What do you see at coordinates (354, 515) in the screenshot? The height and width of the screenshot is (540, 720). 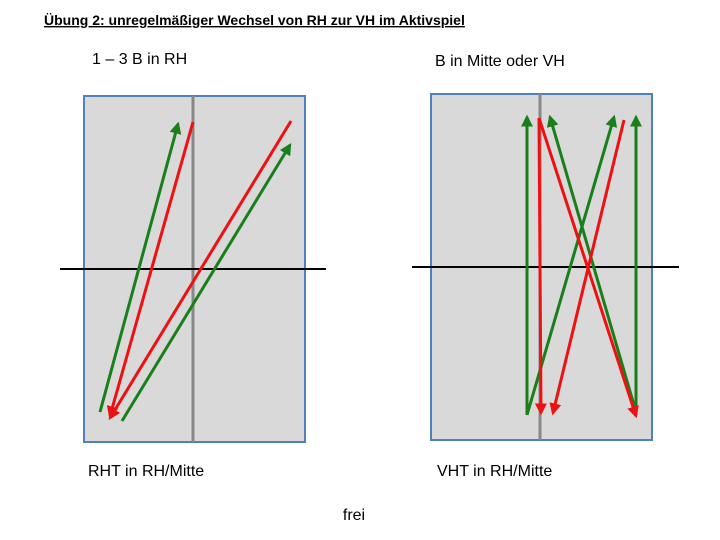 I see `footer: frei` at bounding box center [354, 515].